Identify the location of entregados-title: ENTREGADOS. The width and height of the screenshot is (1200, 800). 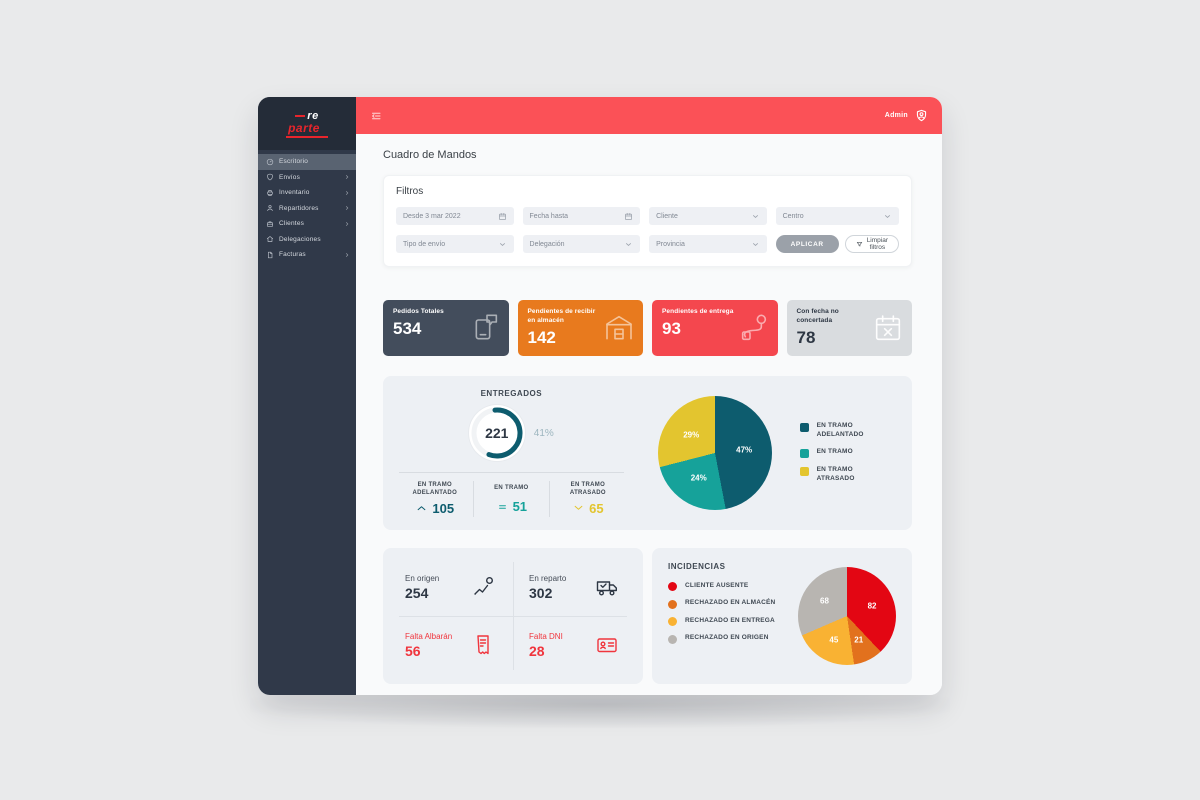
(511, 393).